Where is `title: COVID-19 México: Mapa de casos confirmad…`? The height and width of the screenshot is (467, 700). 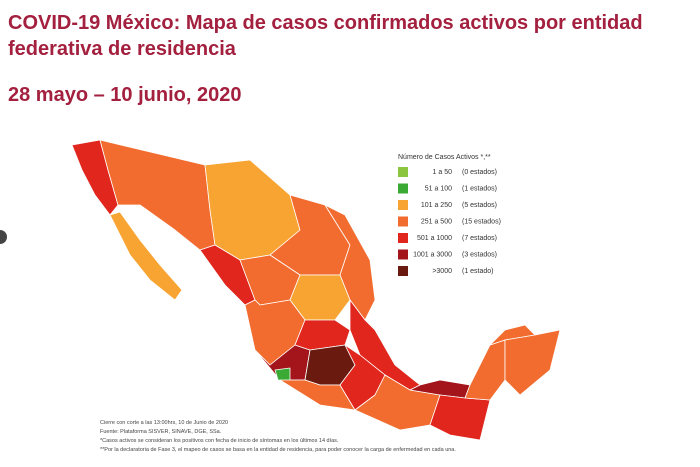 title: COVID-19 México: Mapa de casos confirmad… is located at coordinates (325, 36).